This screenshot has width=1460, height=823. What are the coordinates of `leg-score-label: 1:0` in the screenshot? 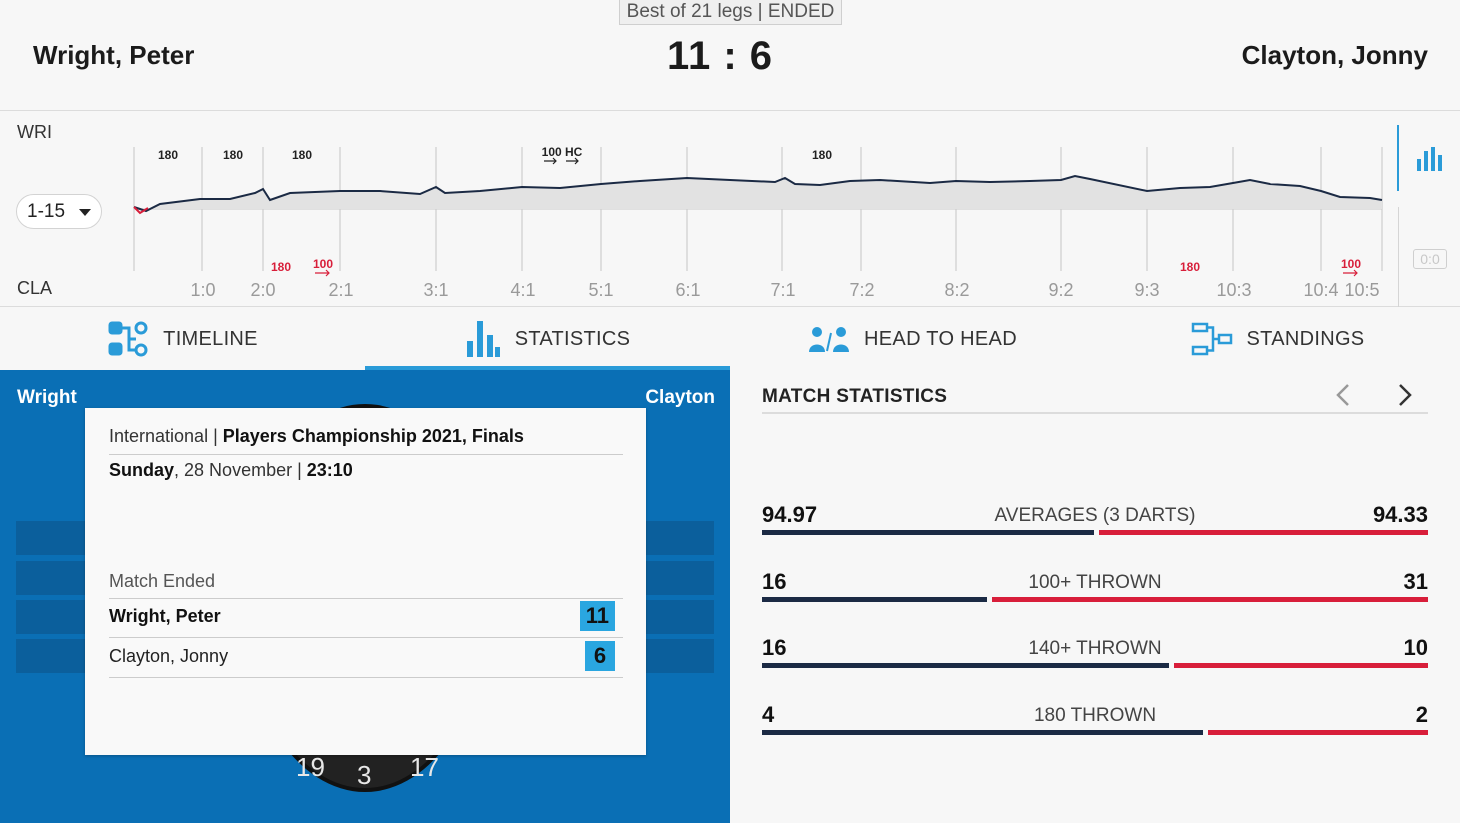 It's located at (202, 290).